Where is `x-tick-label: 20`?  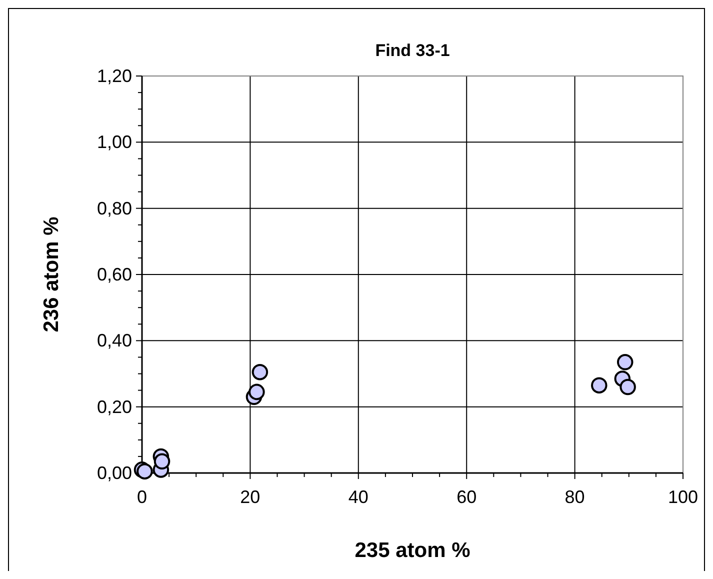 x-tick-label: 20 is located at coordinates (250, 497).